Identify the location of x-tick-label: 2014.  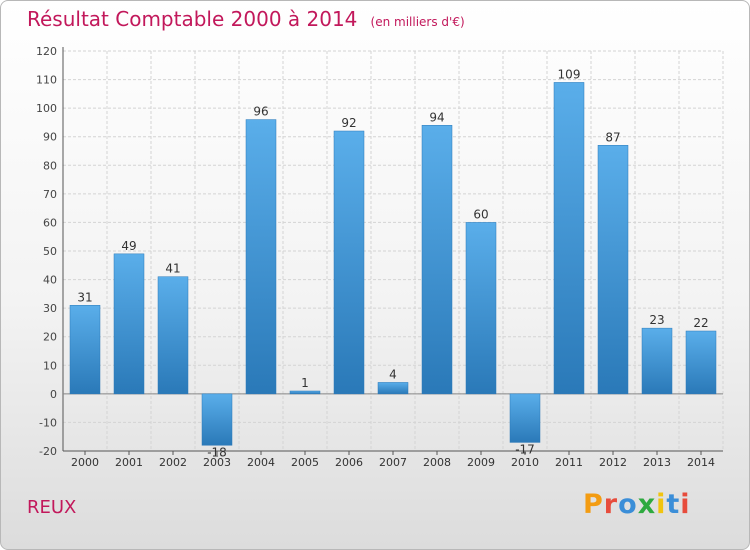
(701, 462).